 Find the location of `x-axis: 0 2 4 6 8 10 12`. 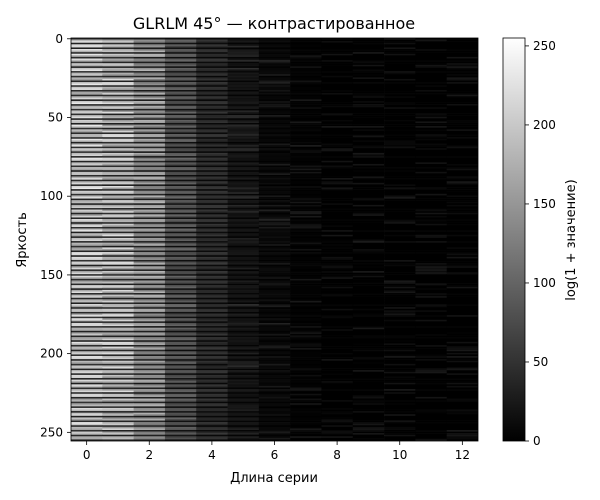

x-axis: 0 2 4 6 8 10 12 is located at coordinates (276, 451).